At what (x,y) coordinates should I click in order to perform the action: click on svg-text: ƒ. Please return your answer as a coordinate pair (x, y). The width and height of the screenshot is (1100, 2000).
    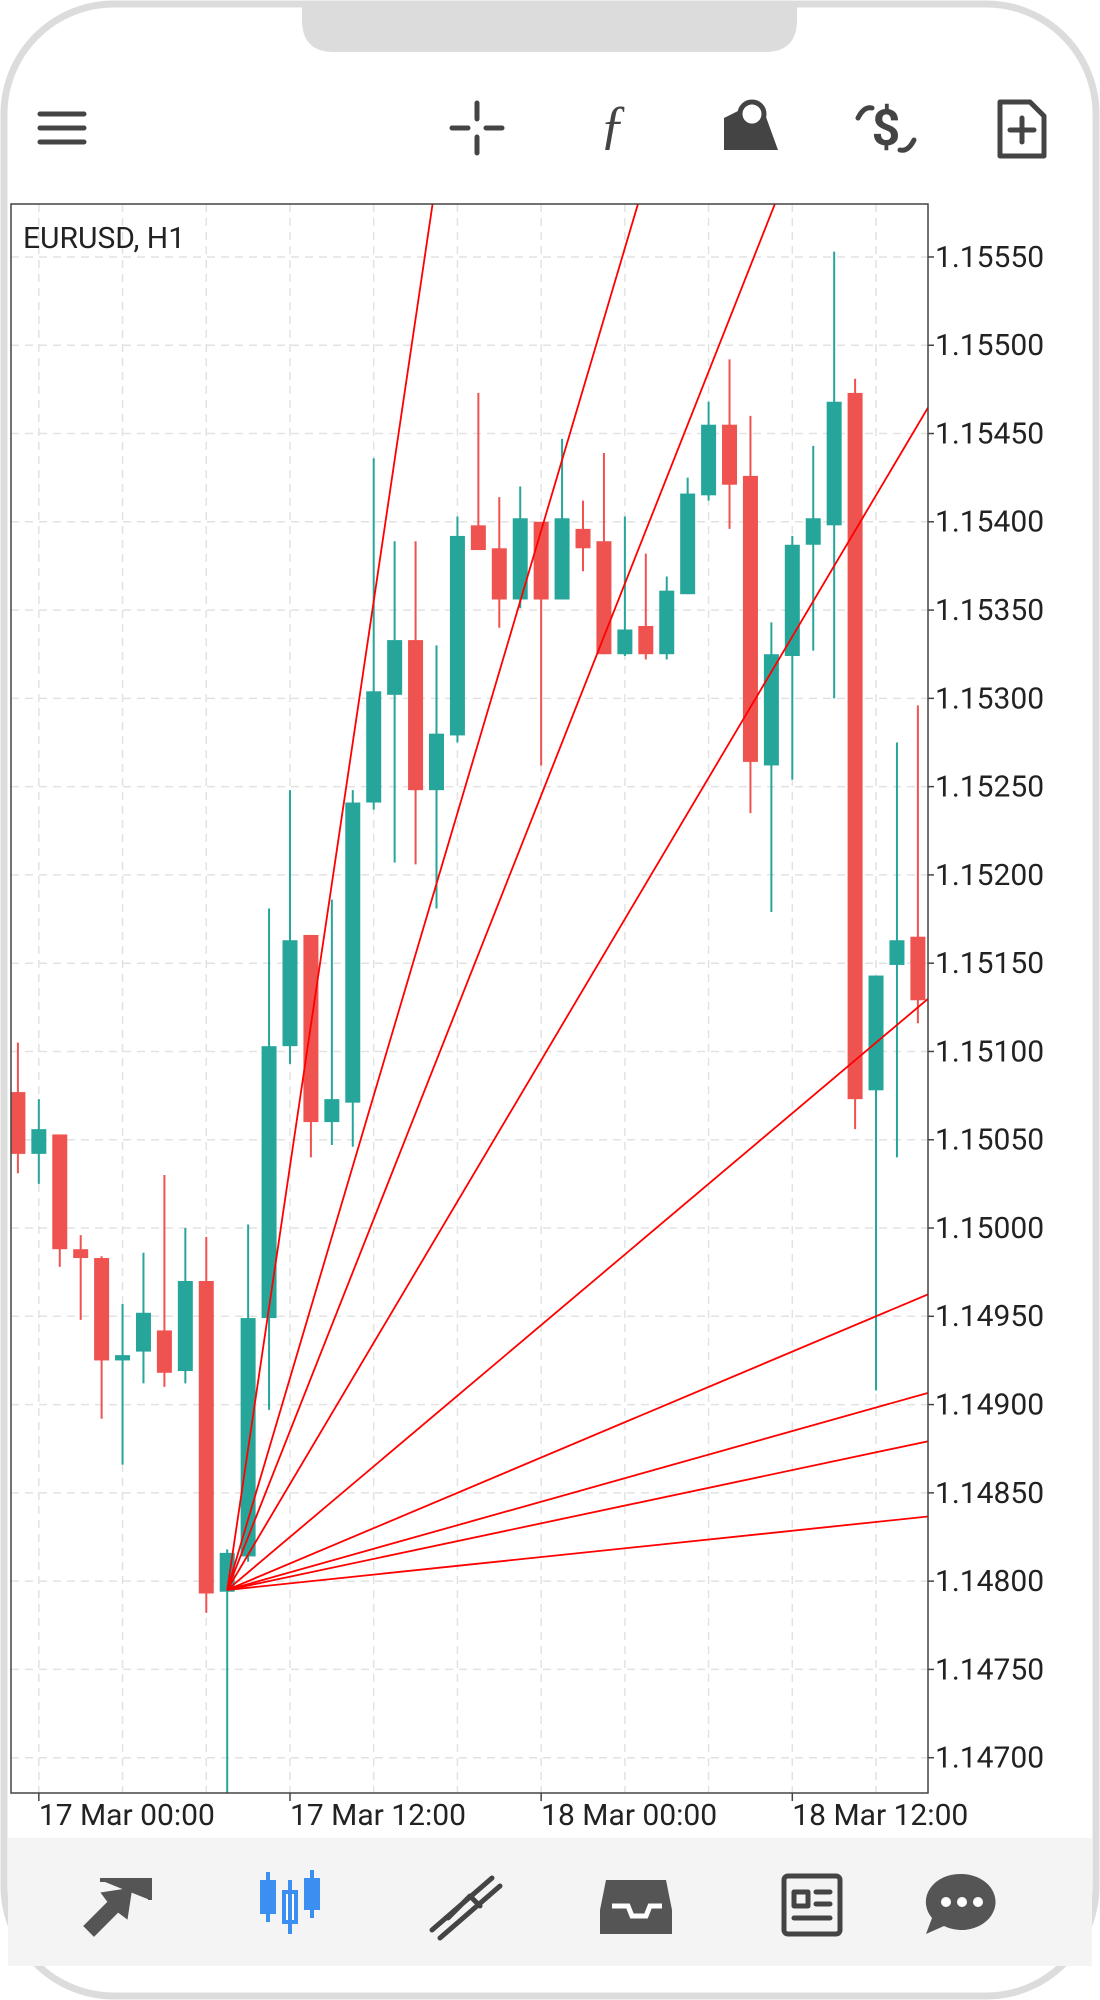
    Looking at the image, I should click on (613, 124).